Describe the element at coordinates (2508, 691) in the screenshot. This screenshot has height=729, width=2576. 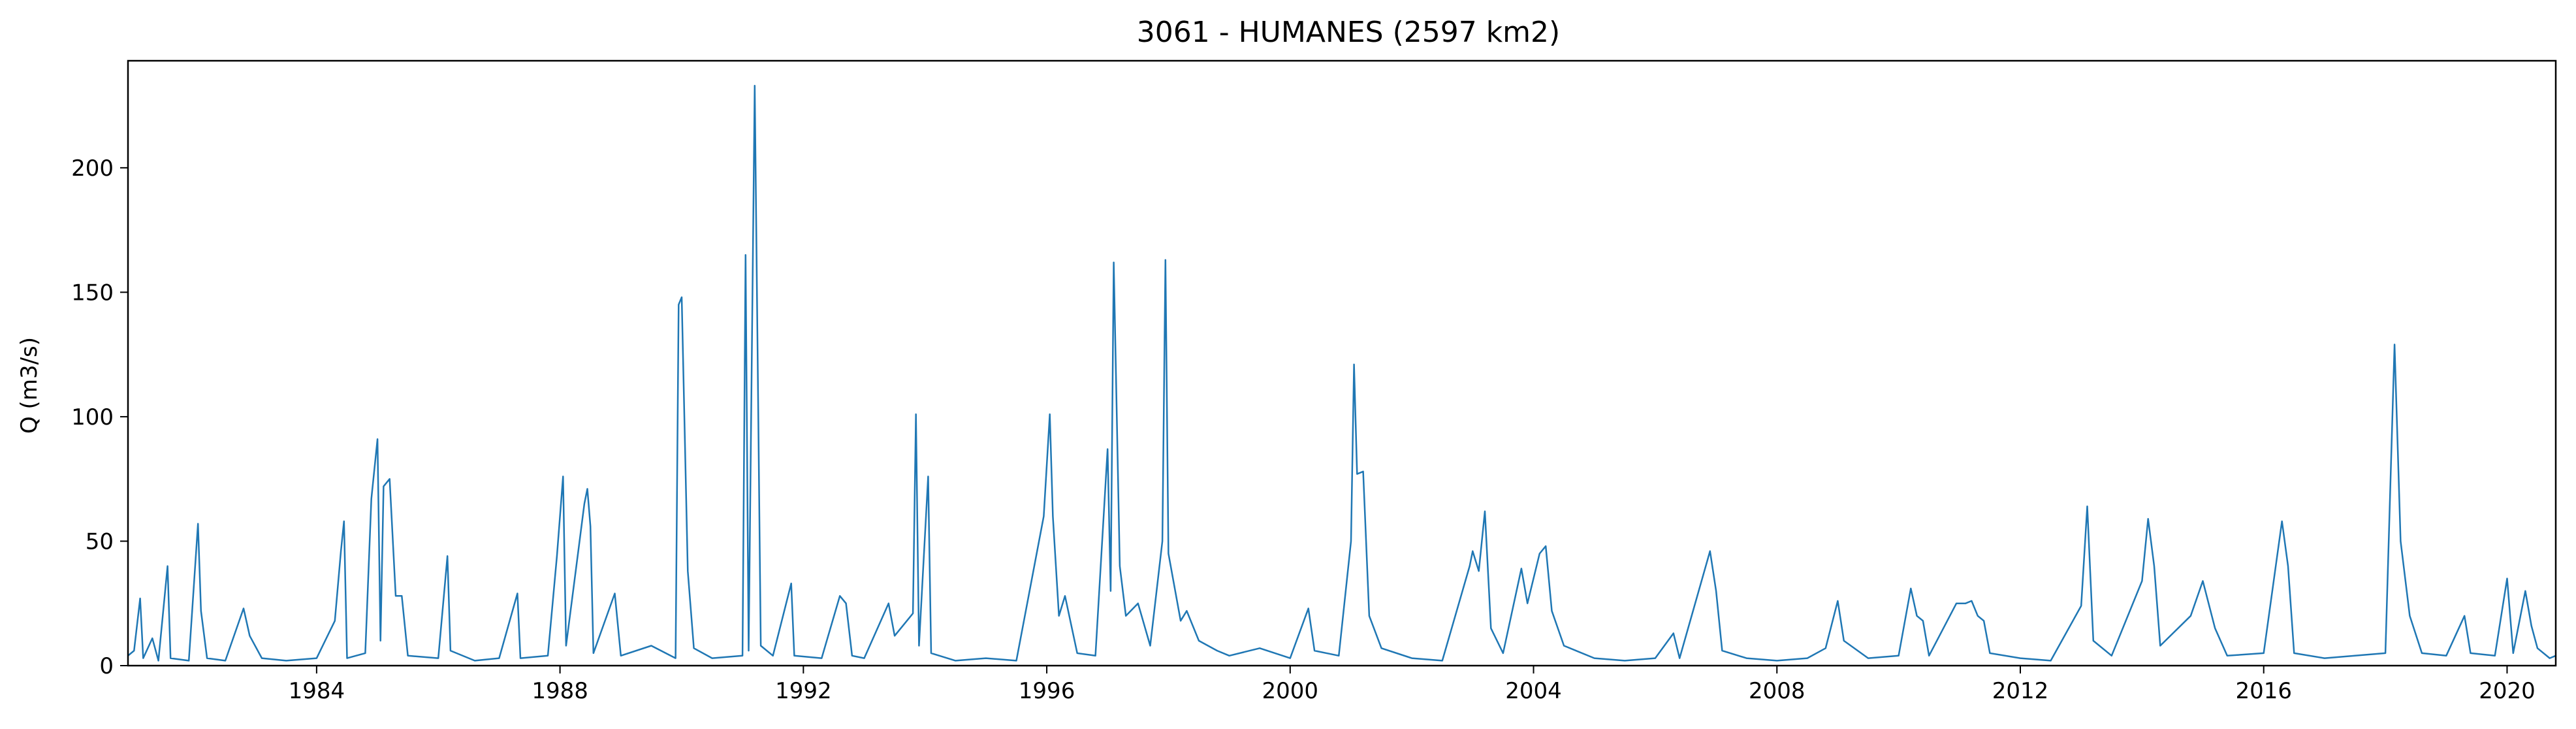
I see `x-tick-label: 2020` at that location.